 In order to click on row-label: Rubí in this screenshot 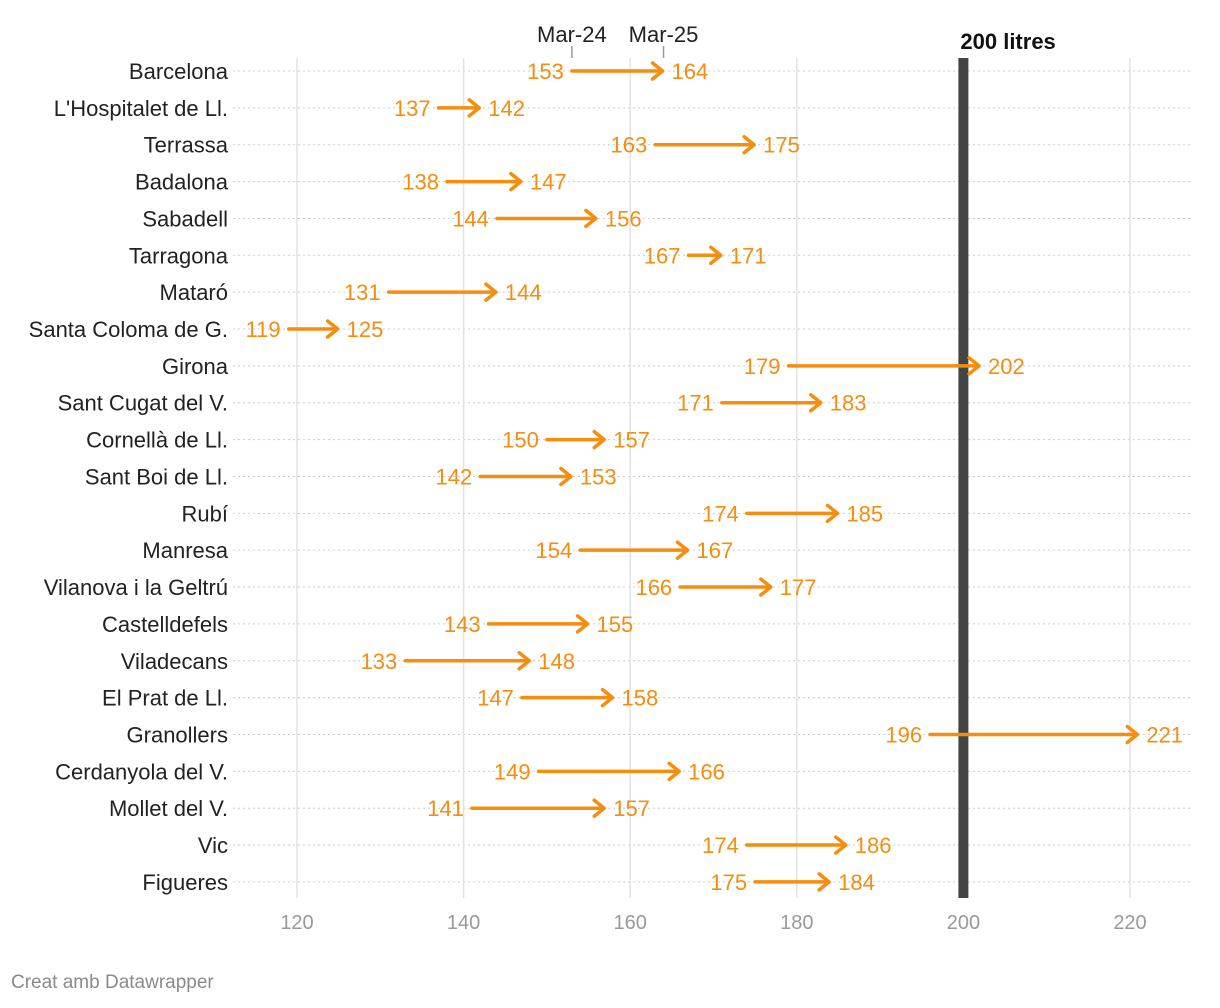, I will do `click(205, 513)`.